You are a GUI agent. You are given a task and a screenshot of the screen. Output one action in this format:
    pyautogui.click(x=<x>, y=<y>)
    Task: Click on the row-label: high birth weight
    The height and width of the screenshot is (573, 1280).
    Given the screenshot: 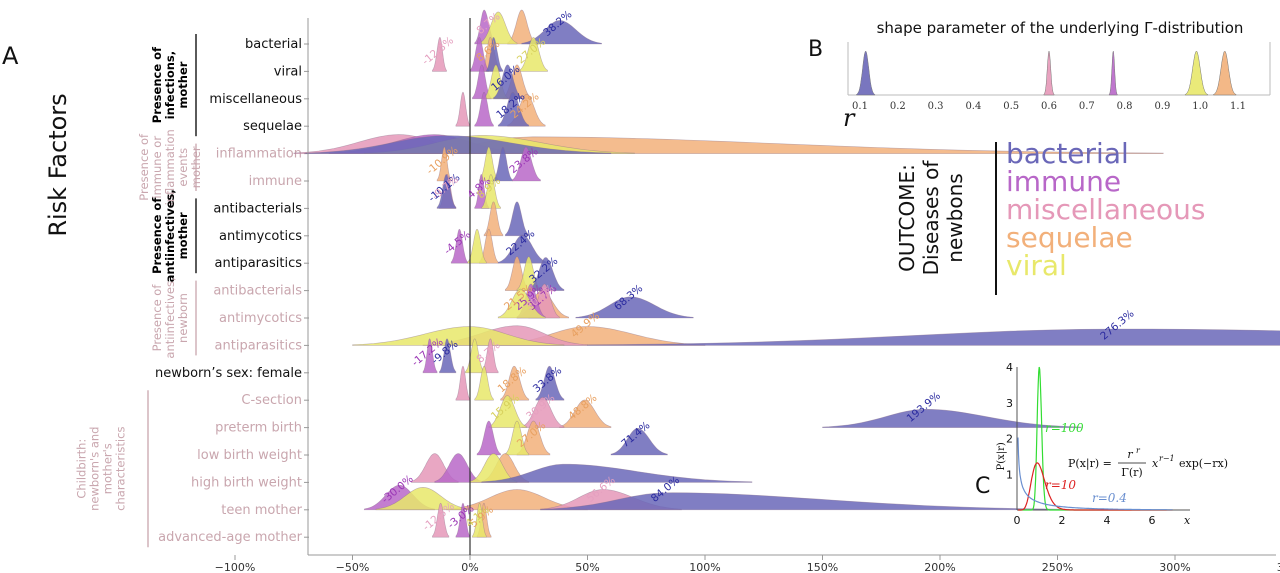 What is the action you would take?
    pyautogui.click(x=246, y=482)
    